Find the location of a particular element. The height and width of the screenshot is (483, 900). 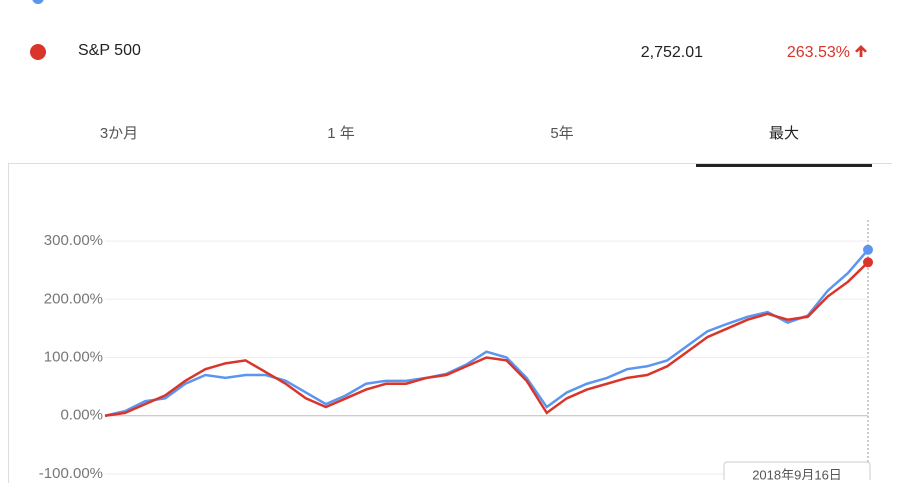

up-arrow is located at coordinates (861, 51).